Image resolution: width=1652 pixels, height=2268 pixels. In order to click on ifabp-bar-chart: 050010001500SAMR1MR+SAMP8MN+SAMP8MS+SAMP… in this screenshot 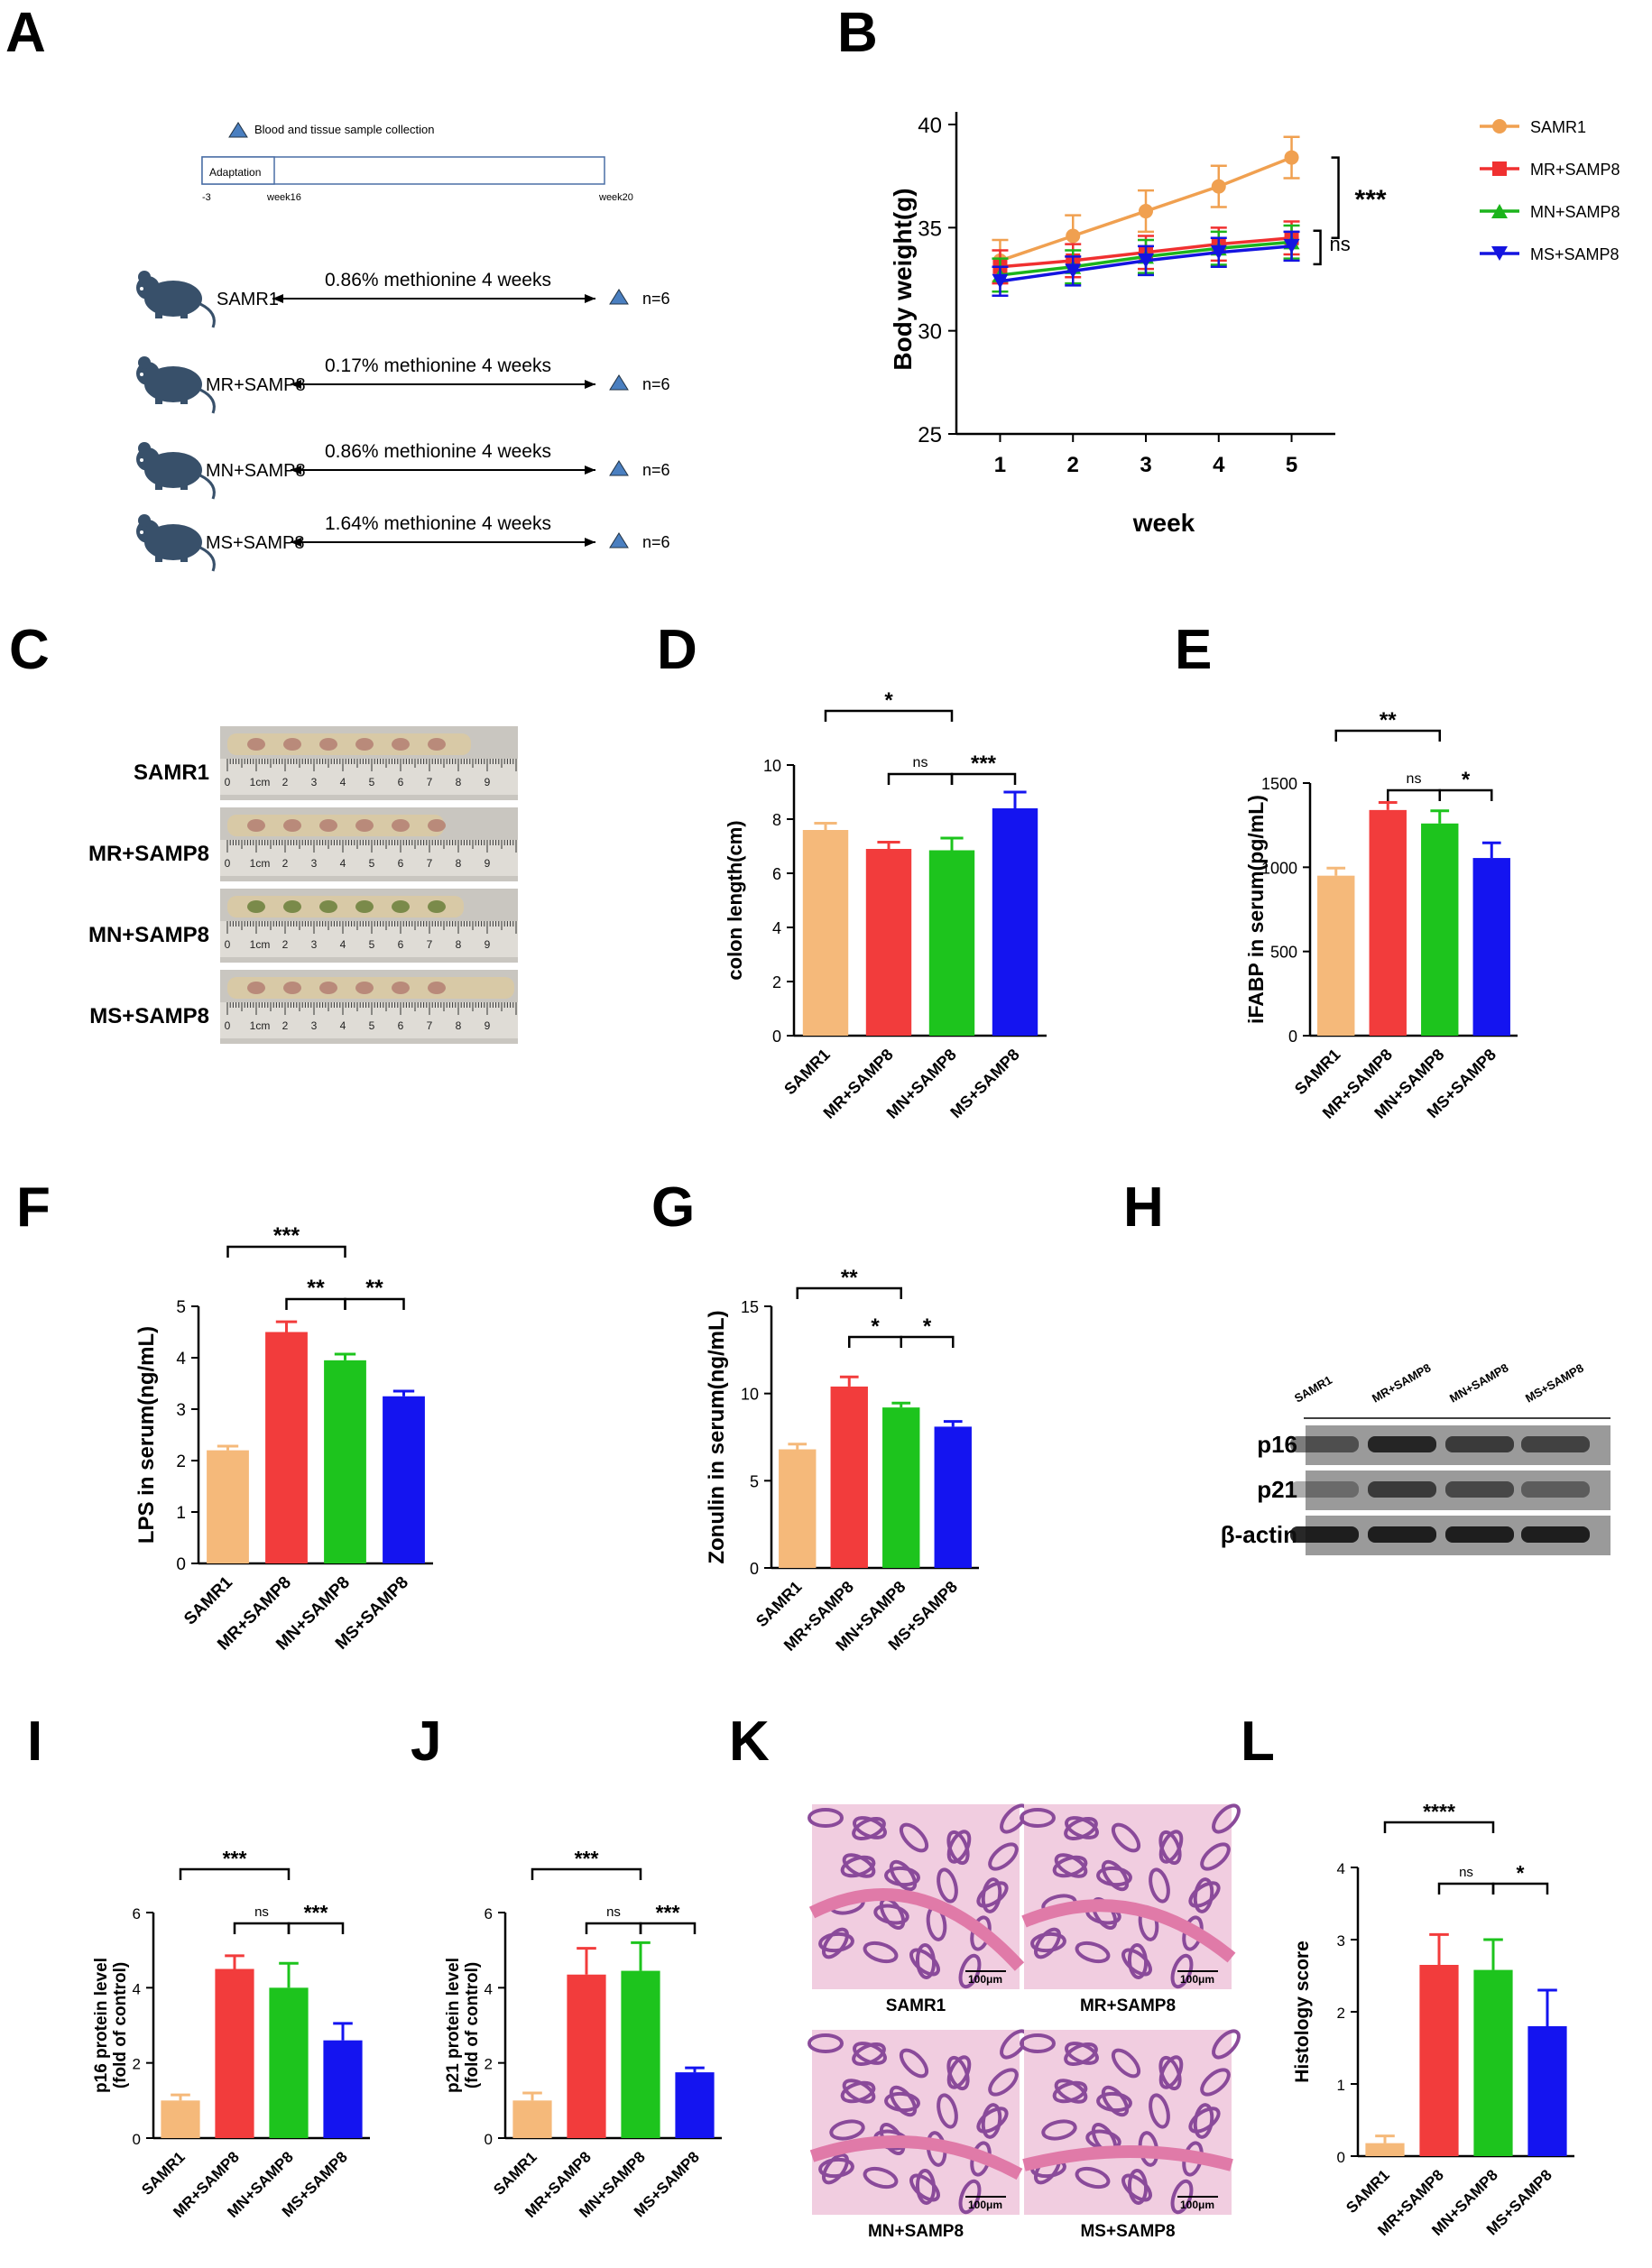, I will do `click(1439, 925)`.